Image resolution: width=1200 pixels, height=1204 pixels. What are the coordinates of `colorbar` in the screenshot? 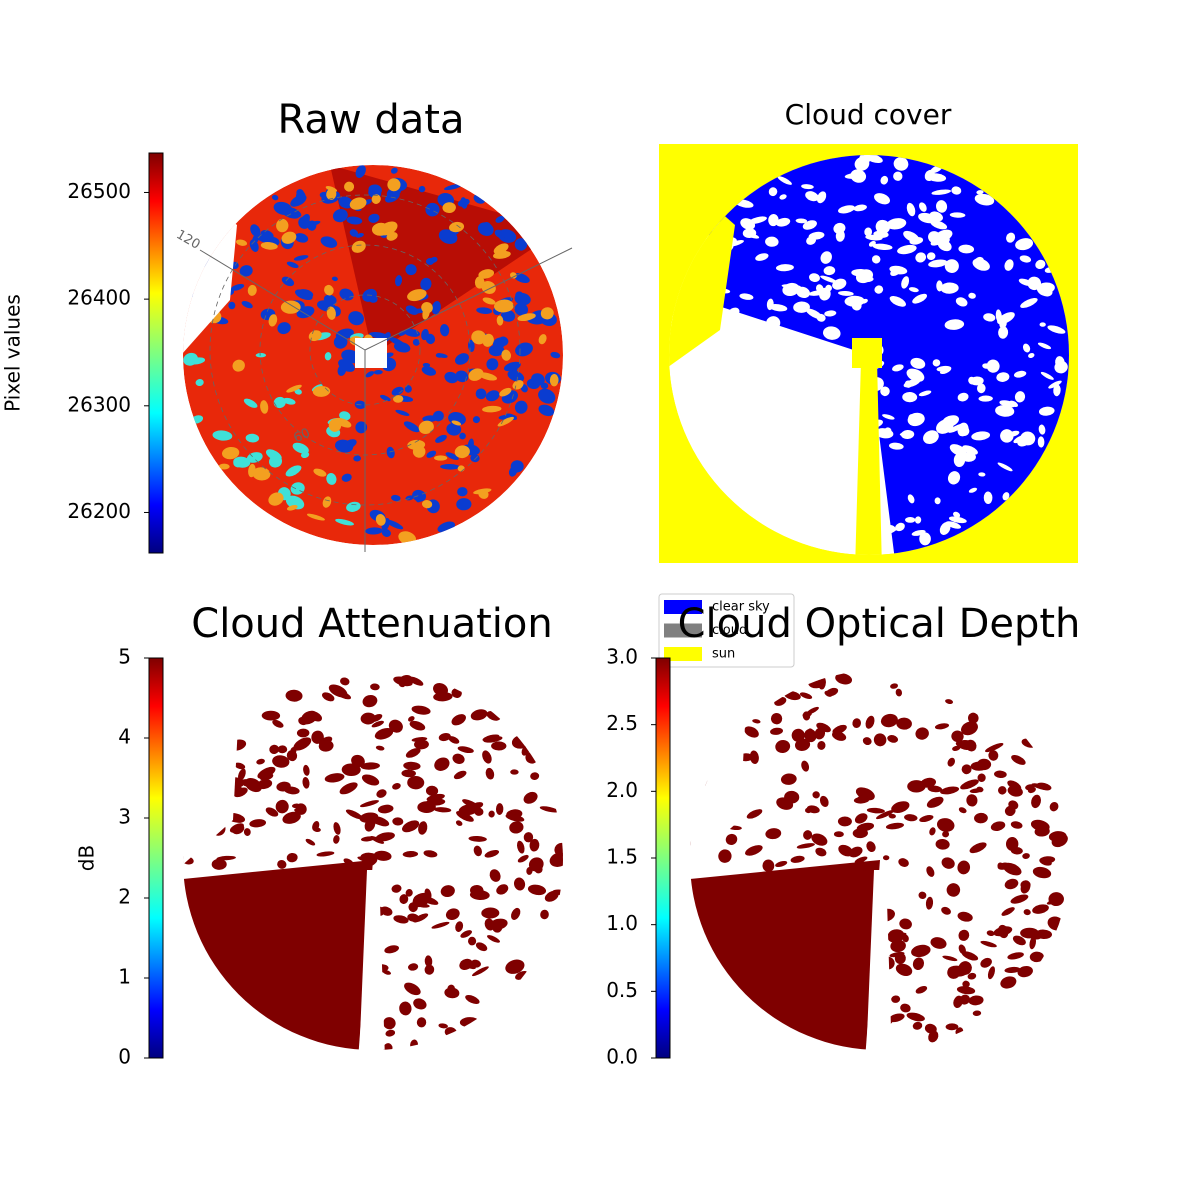 It's located at (663, 858).